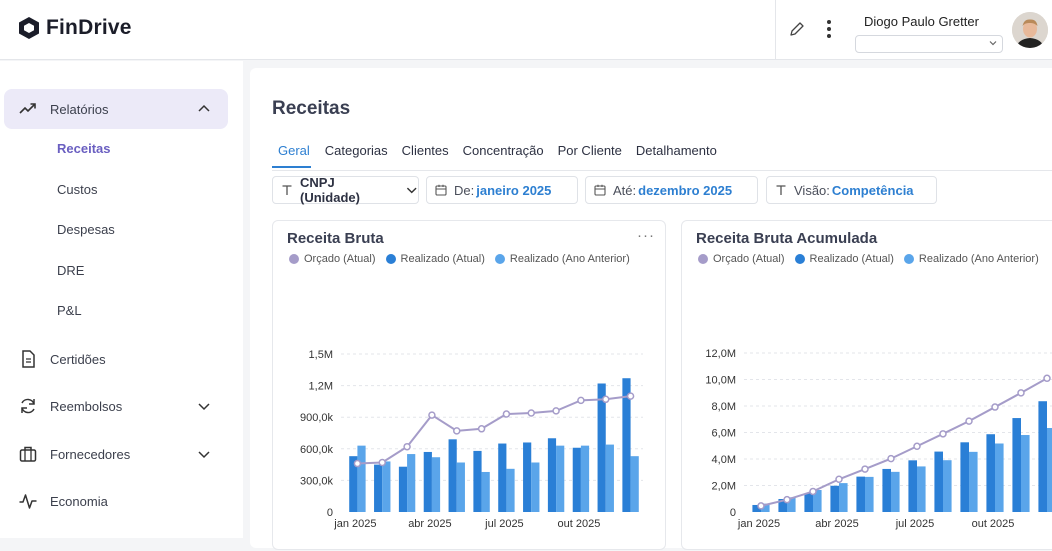  What do you see at coordinates (724, 487) in the screenshot?
I see `y-tick-label: 2,0M` at bounding box center [724, 487].